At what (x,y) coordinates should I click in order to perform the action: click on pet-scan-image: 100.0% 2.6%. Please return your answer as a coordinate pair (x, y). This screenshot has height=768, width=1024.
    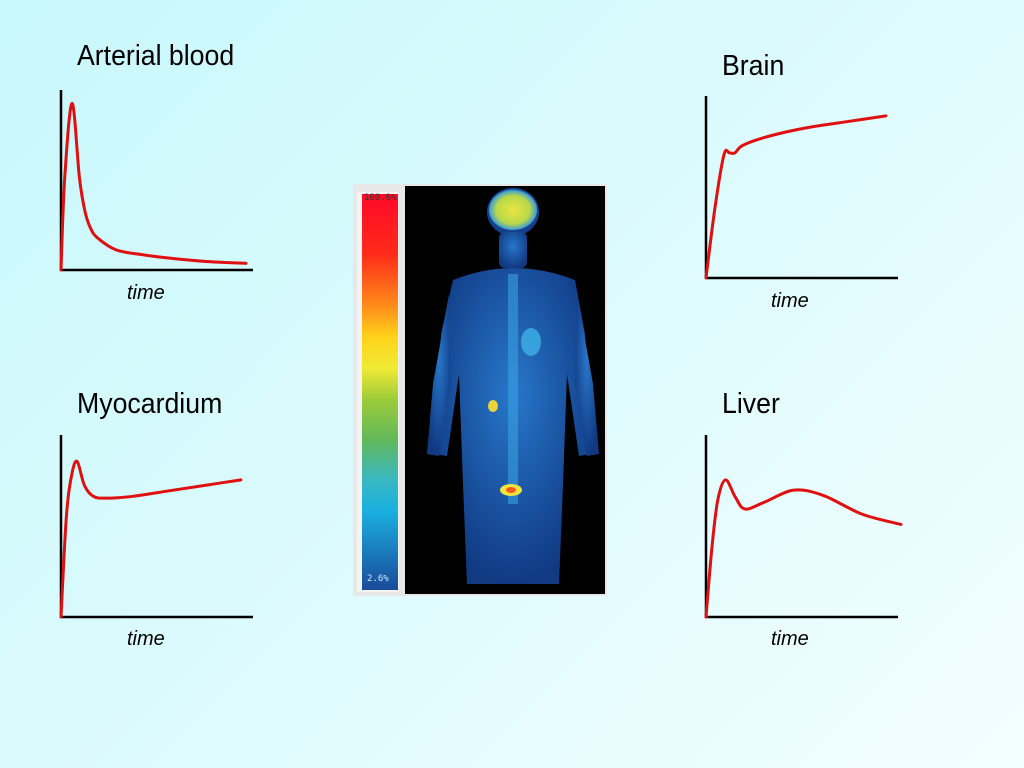
    Looking at the image, I should click on (480, 390).